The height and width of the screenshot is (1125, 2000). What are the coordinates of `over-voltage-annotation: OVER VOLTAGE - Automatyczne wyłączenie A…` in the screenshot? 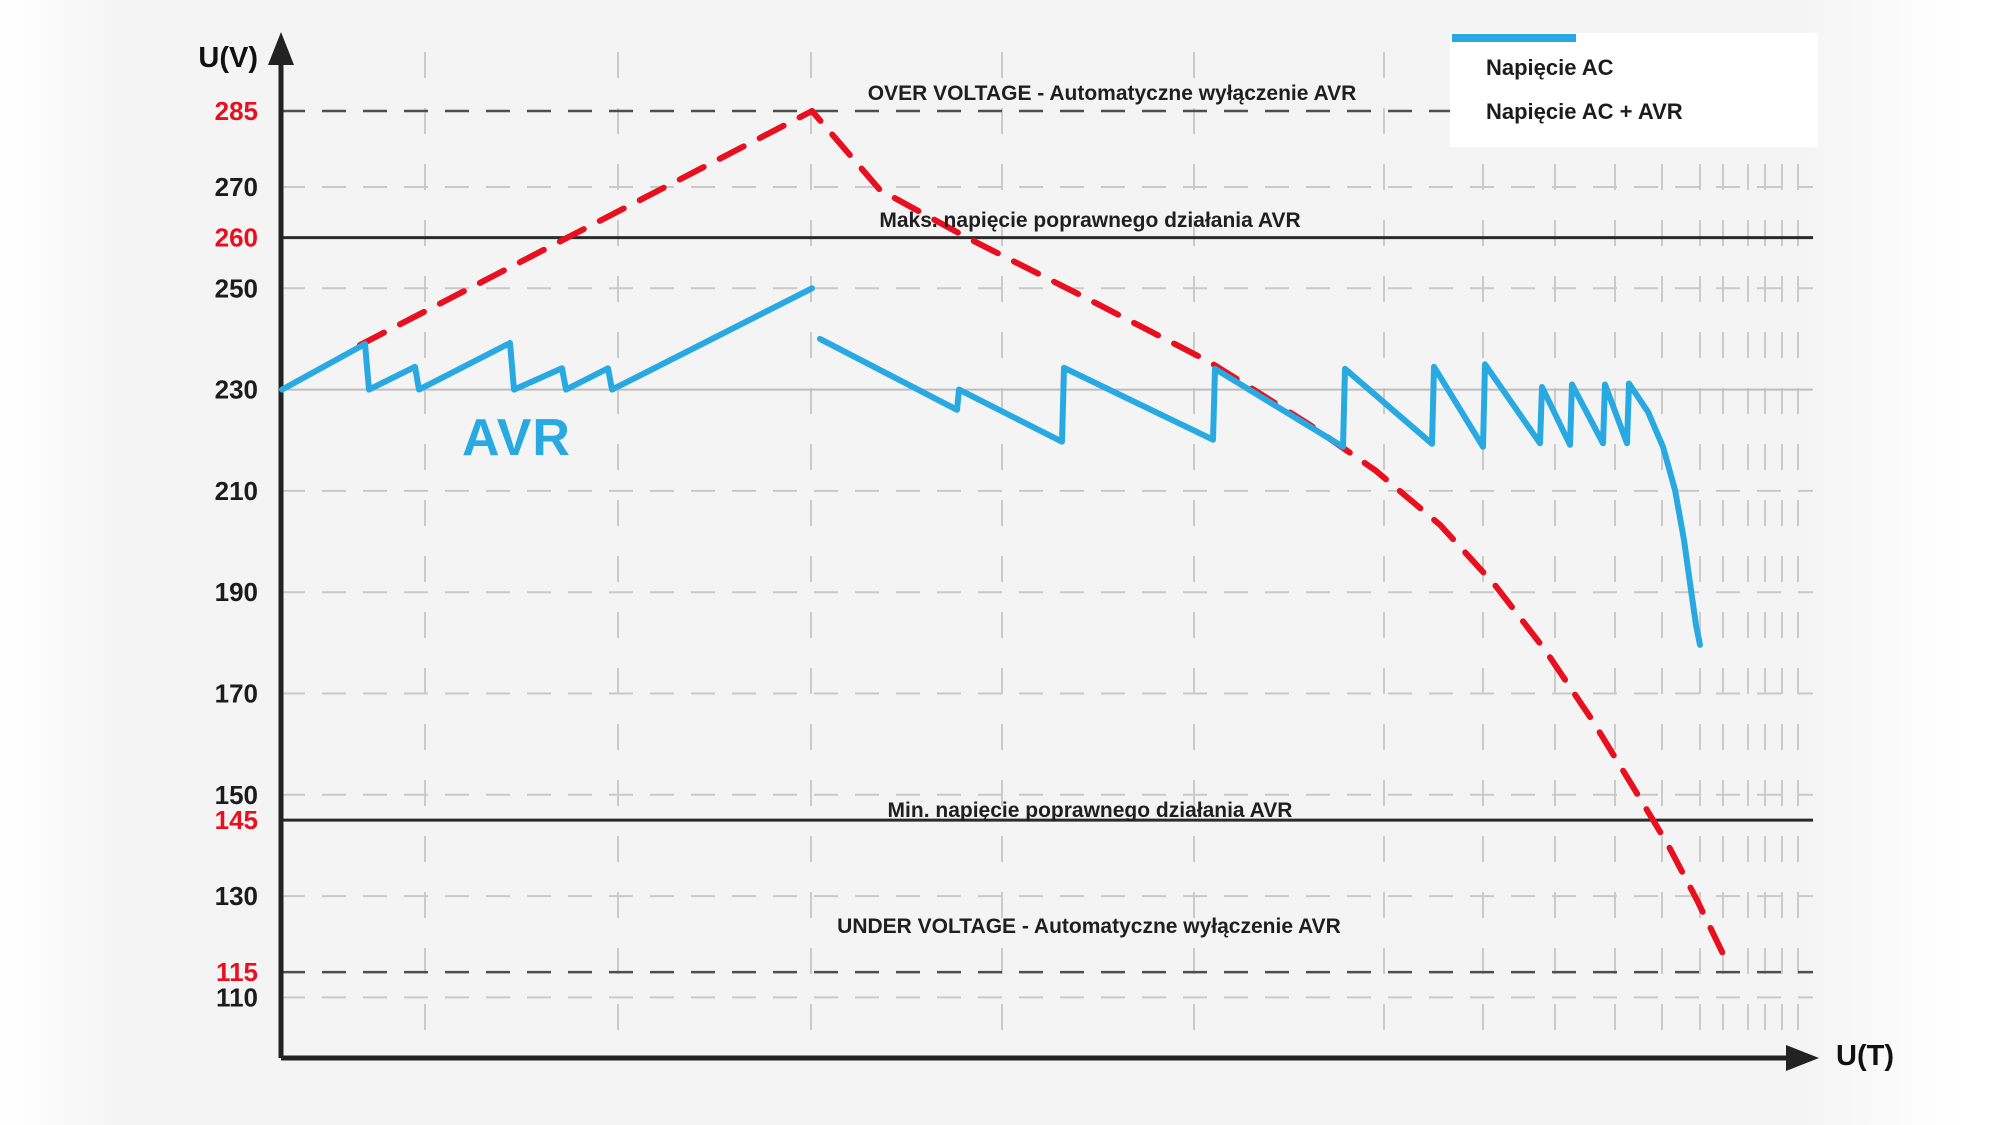 It's located at (1112, 93).